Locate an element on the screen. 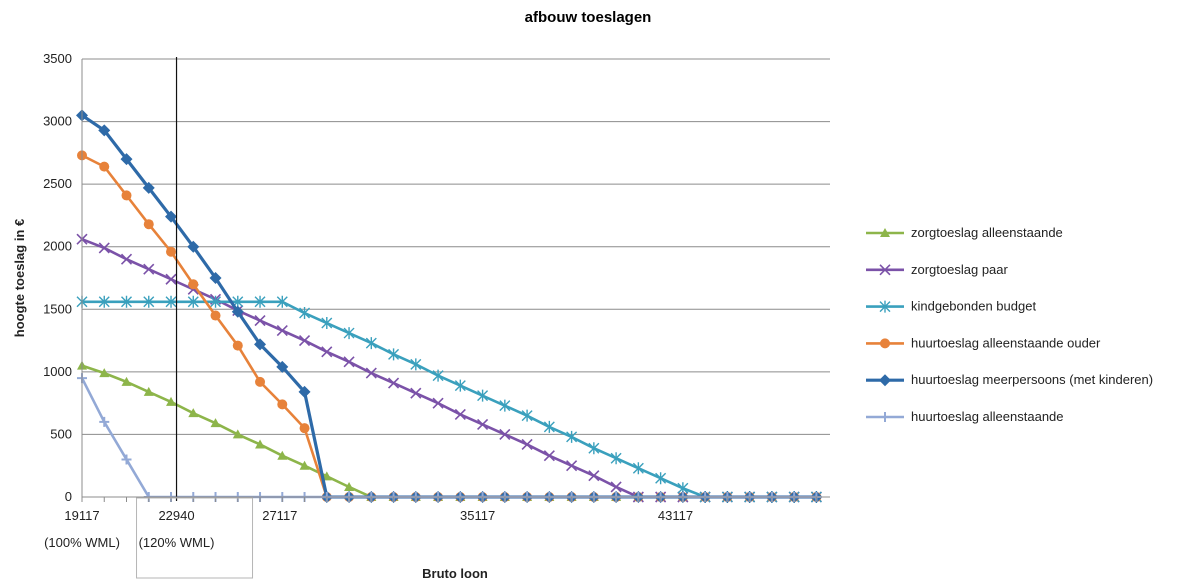  legend-label: huurtoeslag alleenstaande ouder is located at coordinates (1006, 342).